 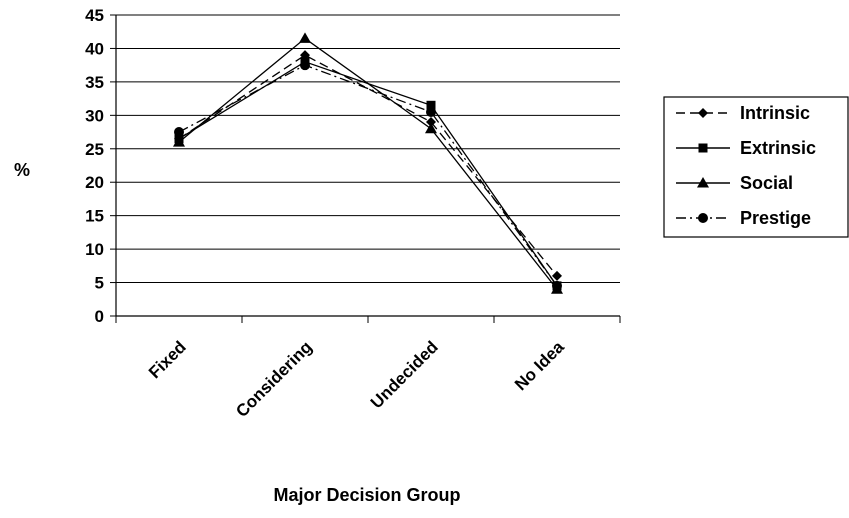 What do you see at coordinates (274, 379) in the screenshot?
I see `x-tick-label: Considering` at bounding box center [274, 379].